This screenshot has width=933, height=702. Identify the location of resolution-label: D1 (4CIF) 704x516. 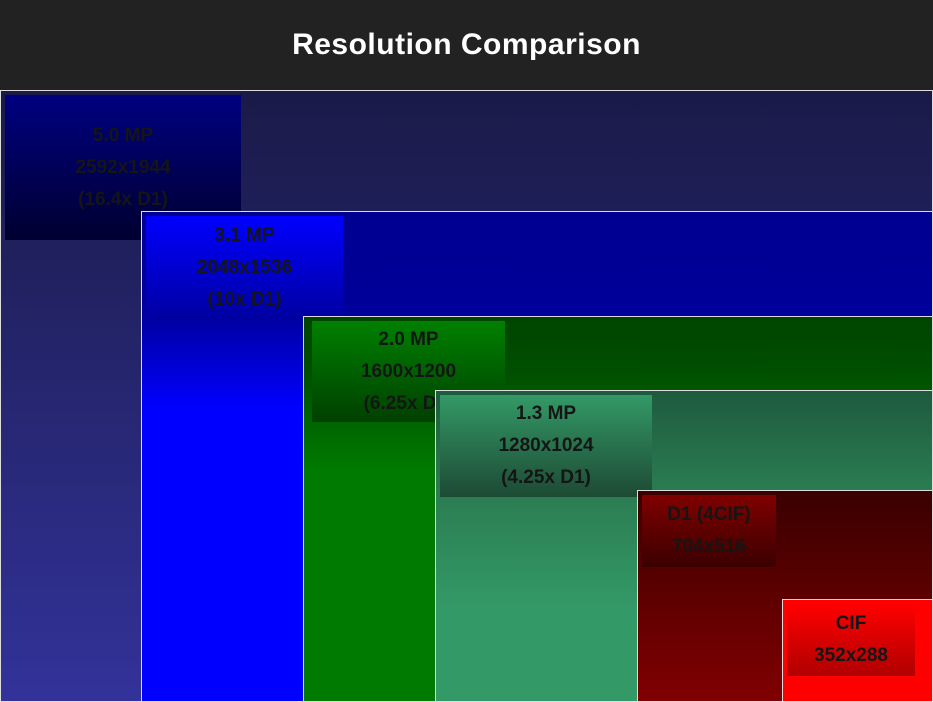
(709, 531).